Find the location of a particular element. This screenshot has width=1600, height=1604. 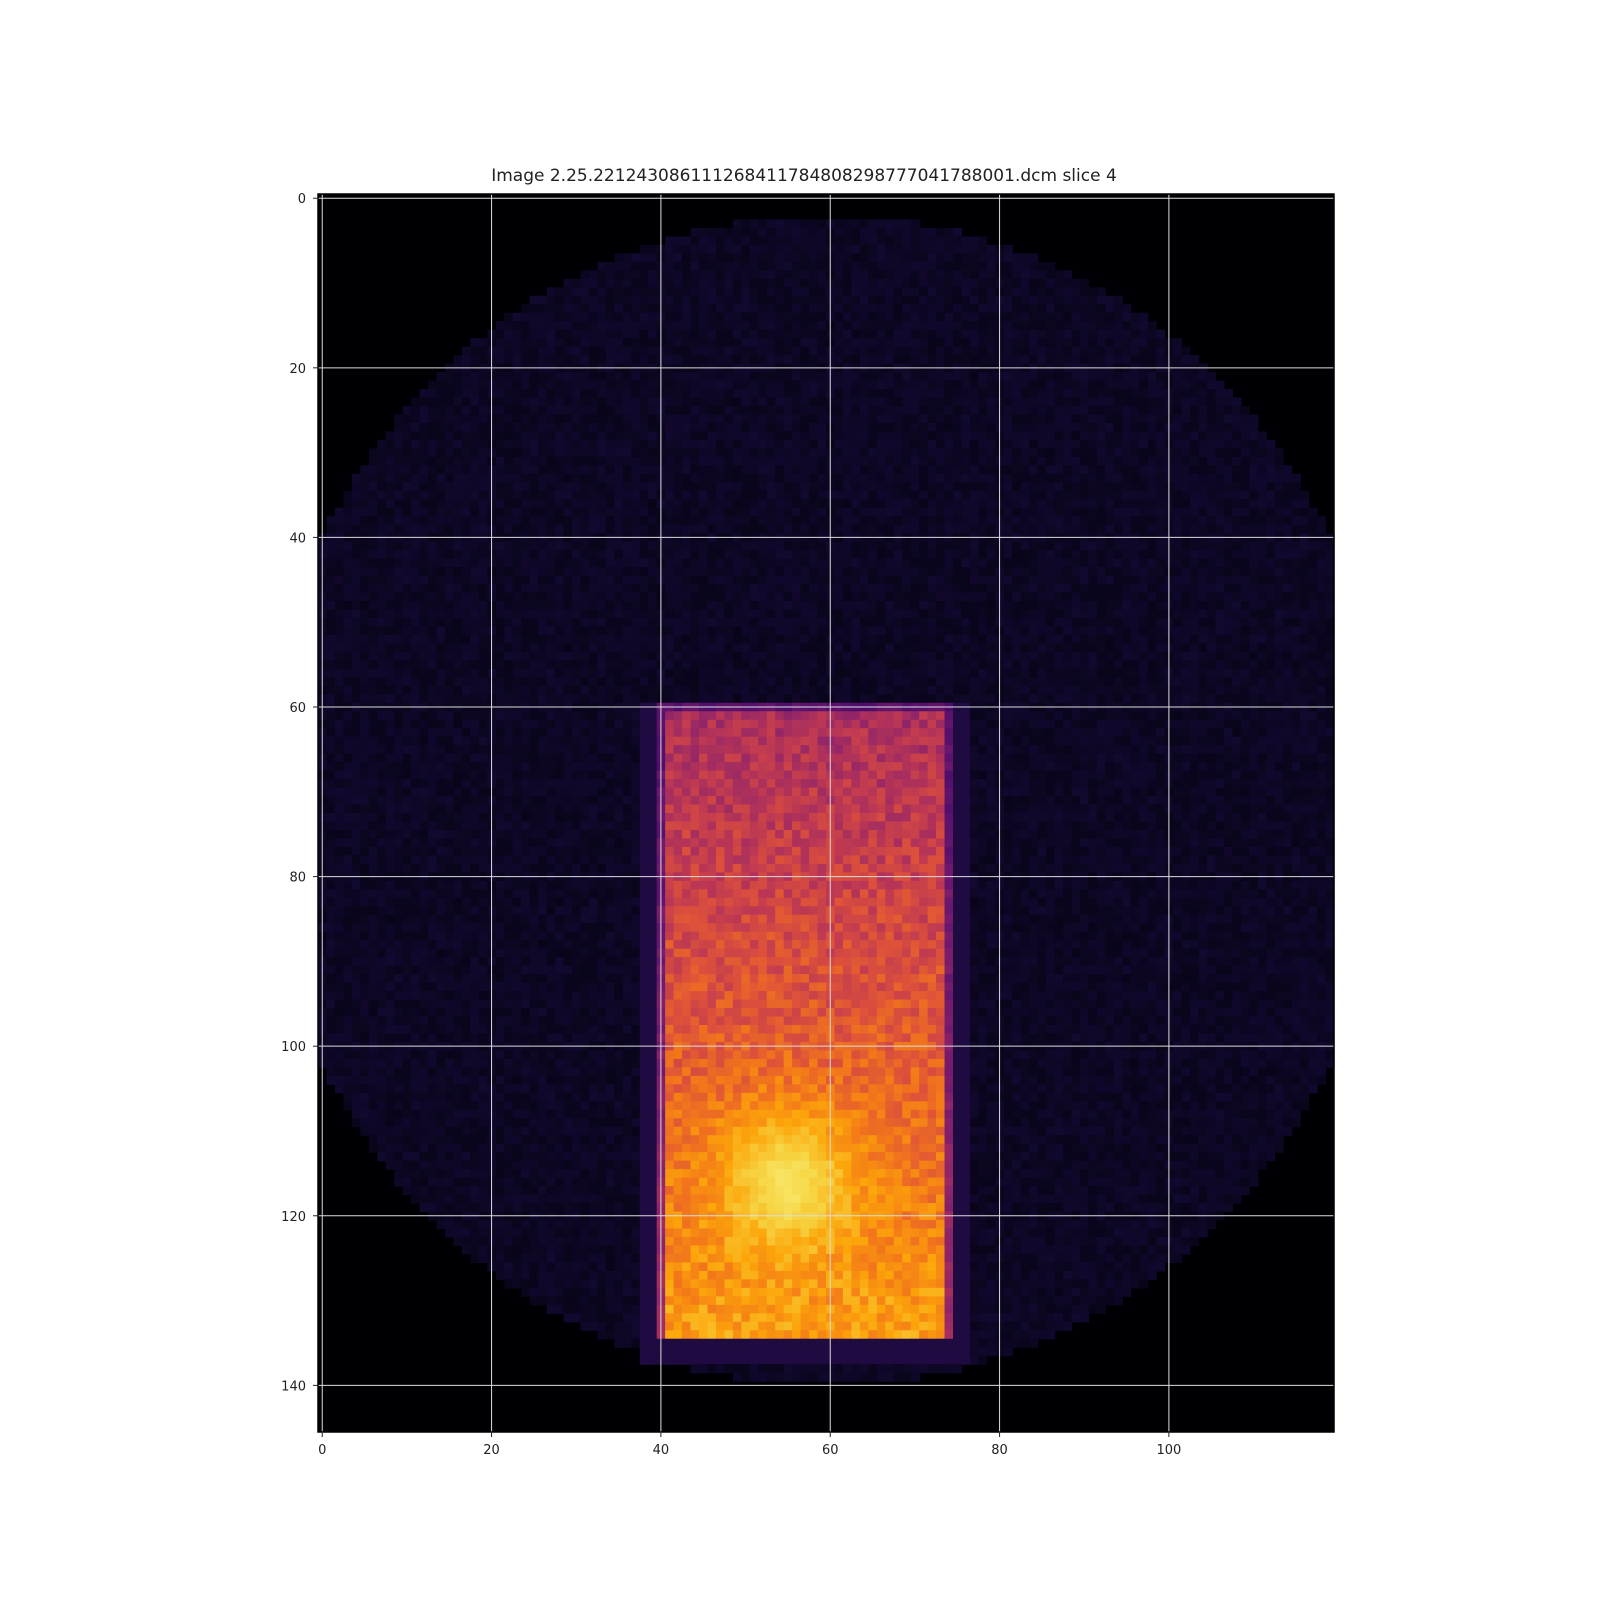

y-tick-label: 0 is located at coordinates (302, 199).